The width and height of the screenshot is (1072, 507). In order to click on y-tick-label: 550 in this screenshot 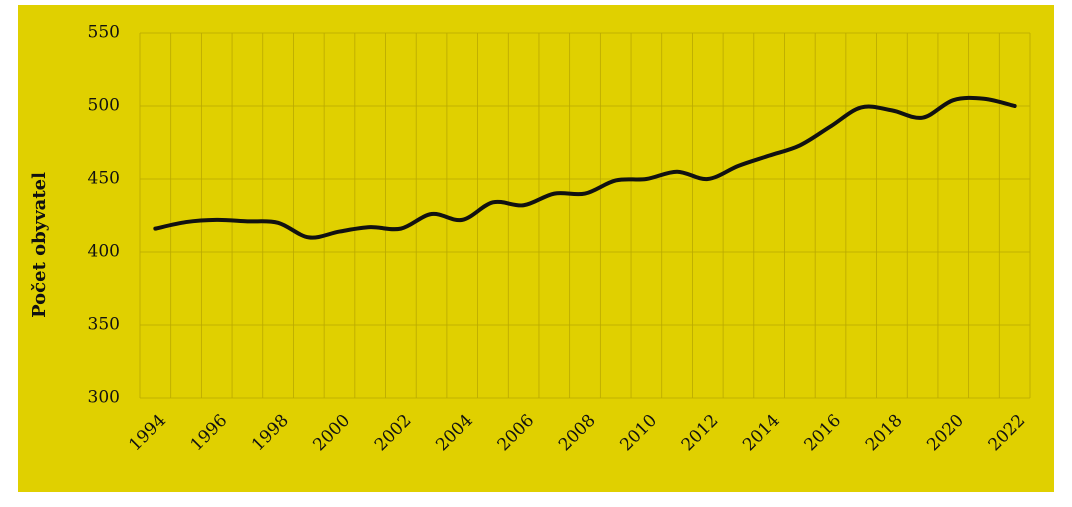, I will do `click(104, 33)`.